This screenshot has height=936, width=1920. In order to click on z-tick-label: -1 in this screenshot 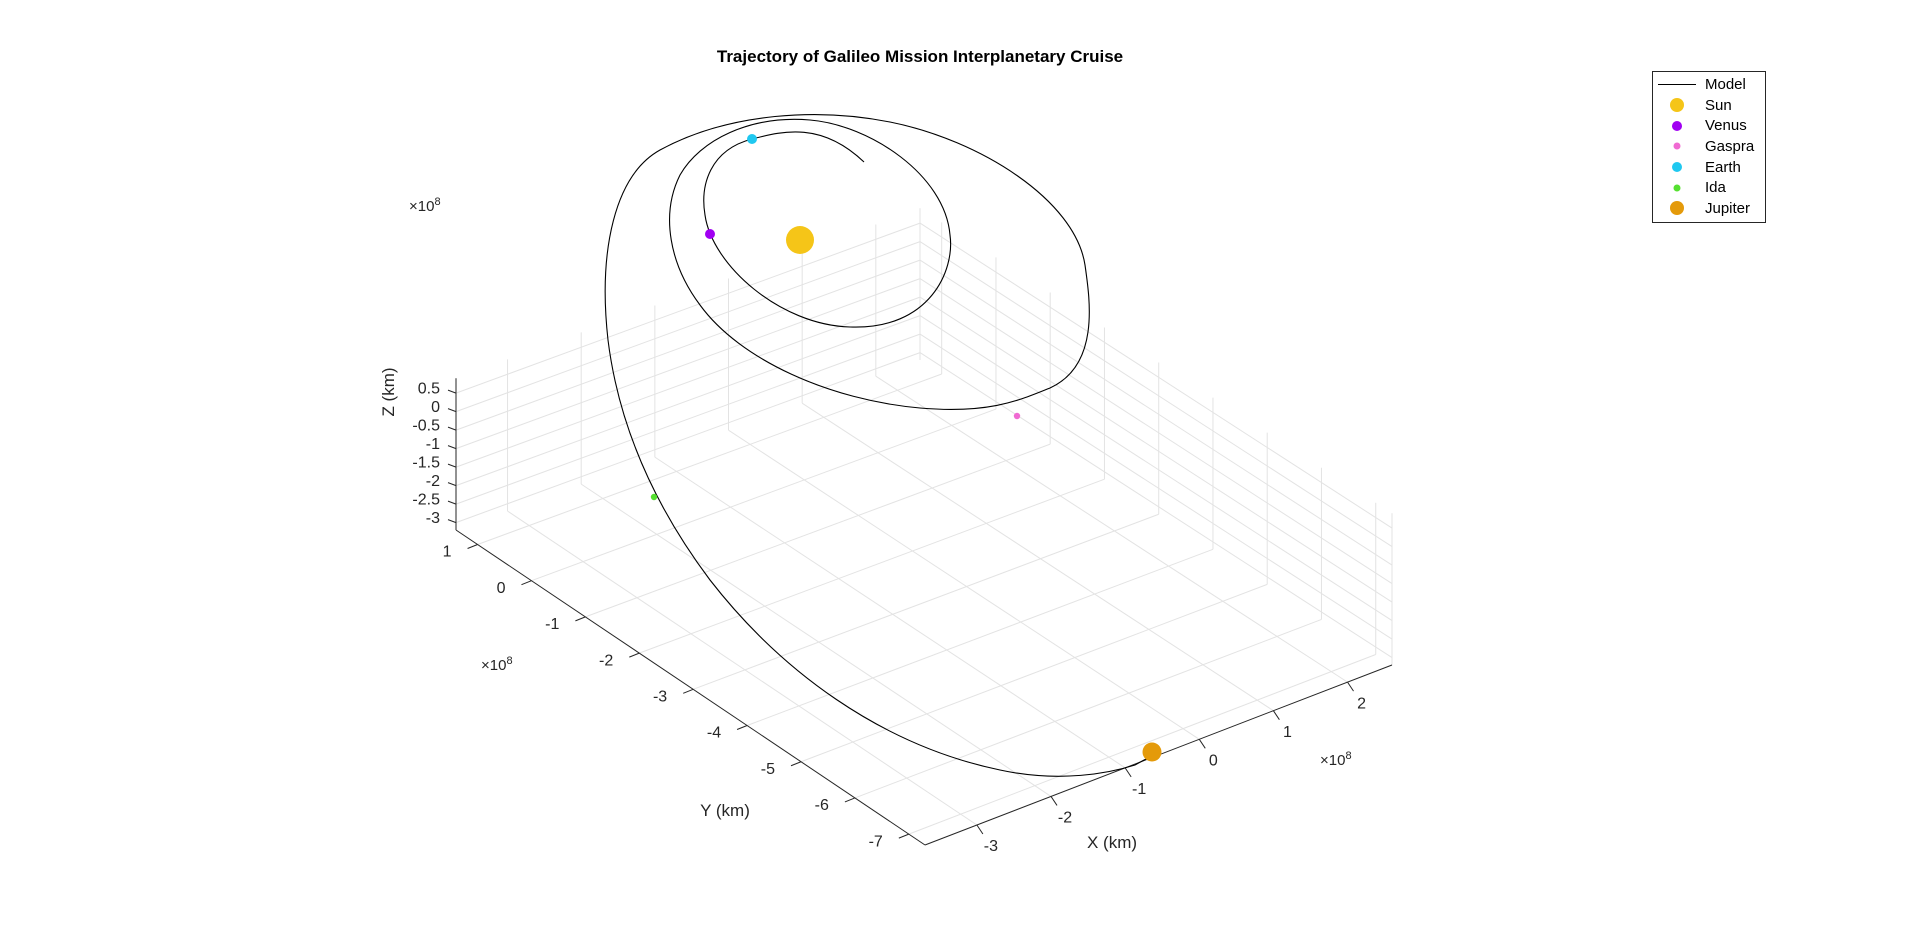, I will do `click(433, 444)`.